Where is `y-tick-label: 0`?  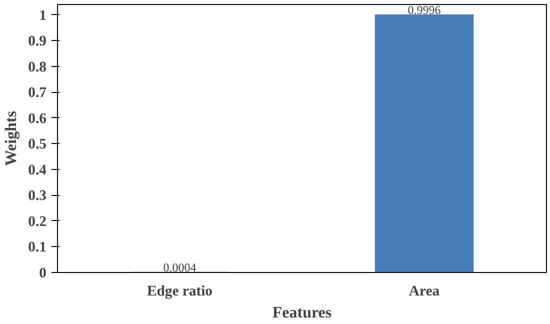
y-tick-label: 0 is located at coordinates (42, 274).